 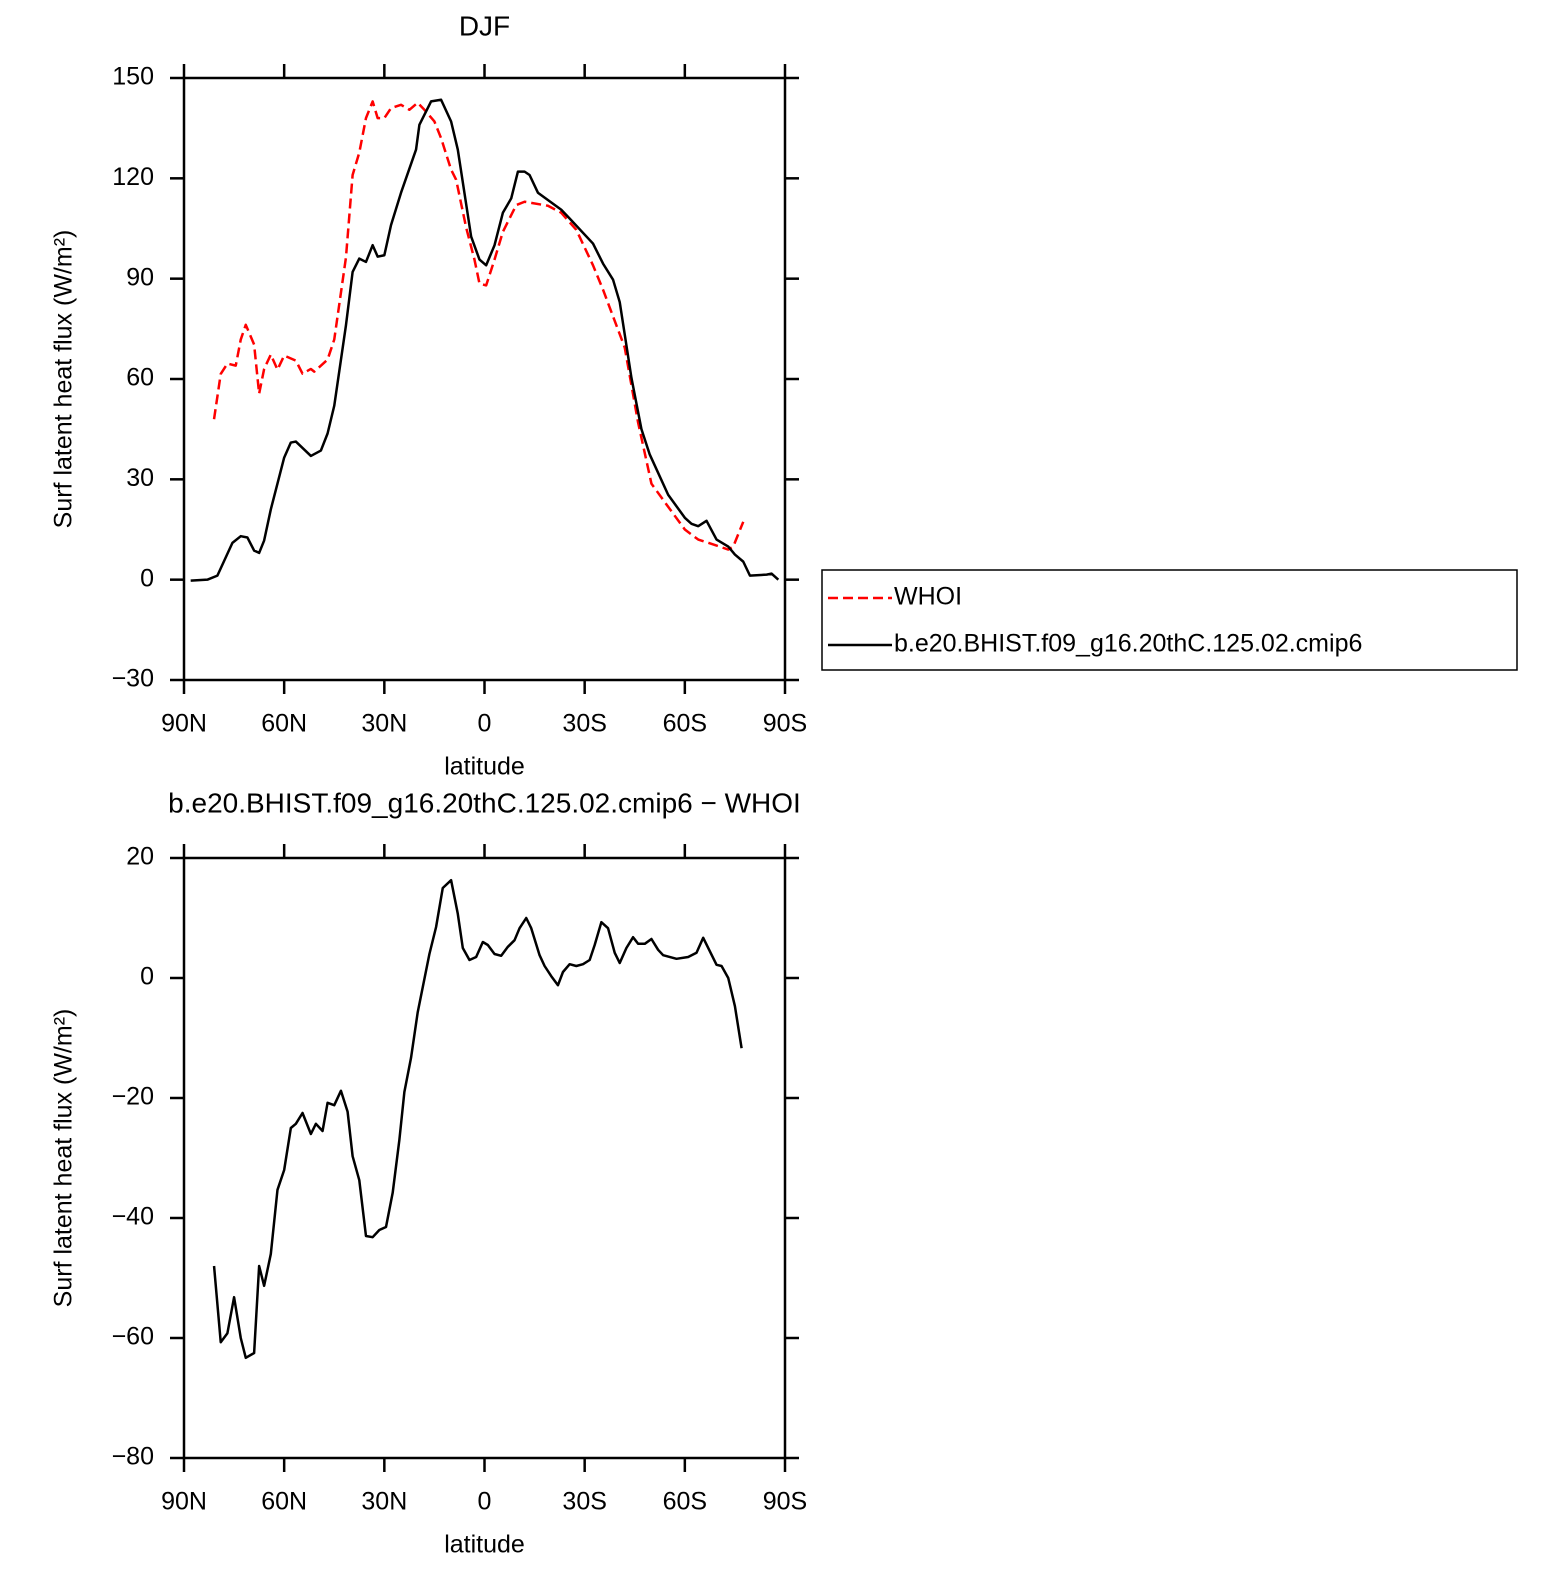 What do you see at coordinates (140, 478) in the screenshot?
I see `y-tick-label: 30` at bounding box center [140, 478].